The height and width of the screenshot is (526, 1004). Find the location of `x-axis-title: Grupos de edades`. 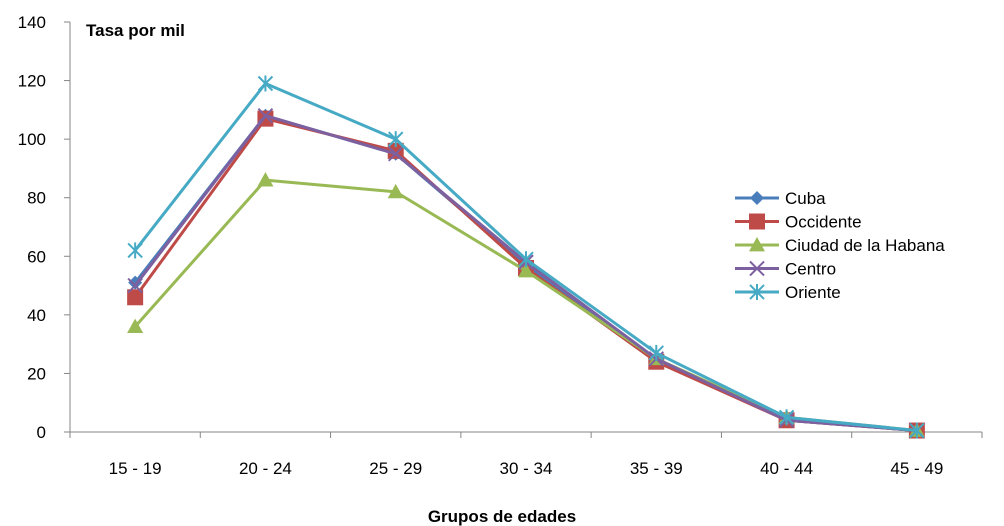

x-axis-title: Grupos de edades is located at coordinates (502, 516).